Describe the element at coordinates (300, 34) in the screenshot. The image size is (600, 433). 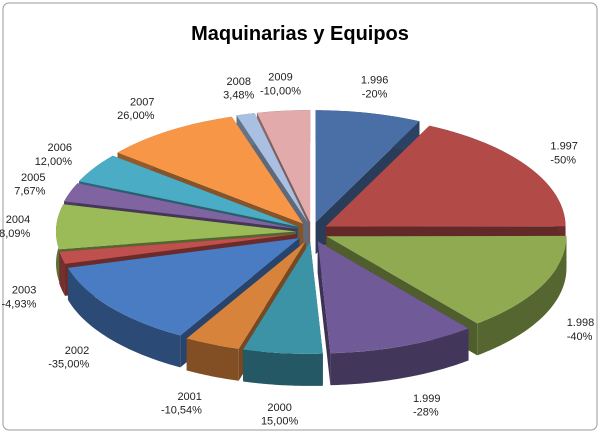
I see `chart-title: Maquinarias y Equipos` at that location.